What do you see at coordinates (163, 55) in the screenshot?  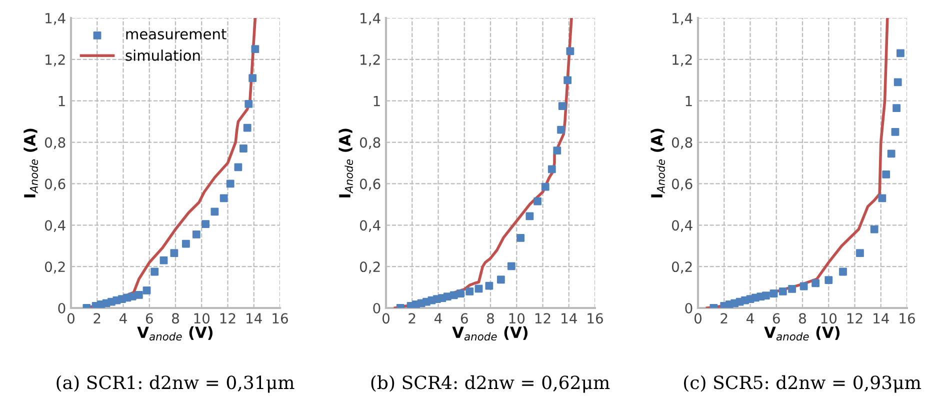 I see `legend-label: simulation` at bounding box center [163, 55].